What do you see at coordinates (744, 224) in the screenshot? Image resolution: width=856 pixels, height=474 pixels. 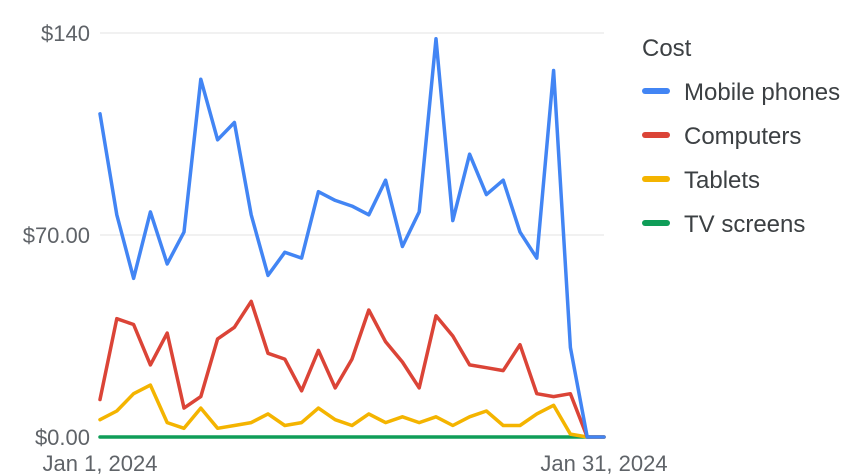 I see `legend-label: TV screens` at bounding box center [744, 224].